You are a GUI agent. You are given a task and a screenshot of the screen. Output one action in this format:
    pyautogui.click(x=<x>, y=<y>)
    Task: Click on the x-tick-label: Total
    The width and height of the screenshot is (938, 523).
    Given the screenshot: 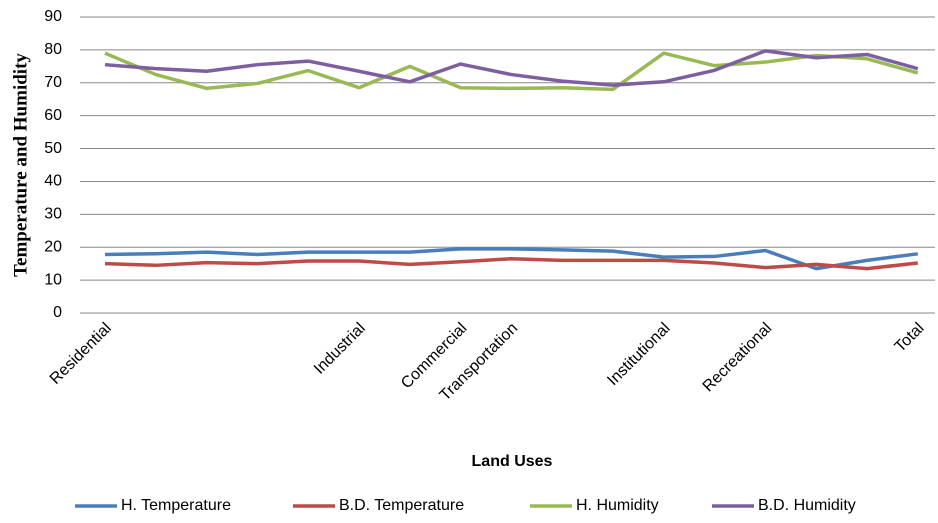 What is the action you would take?
    pyautogui.click(x=910, y=338)
    